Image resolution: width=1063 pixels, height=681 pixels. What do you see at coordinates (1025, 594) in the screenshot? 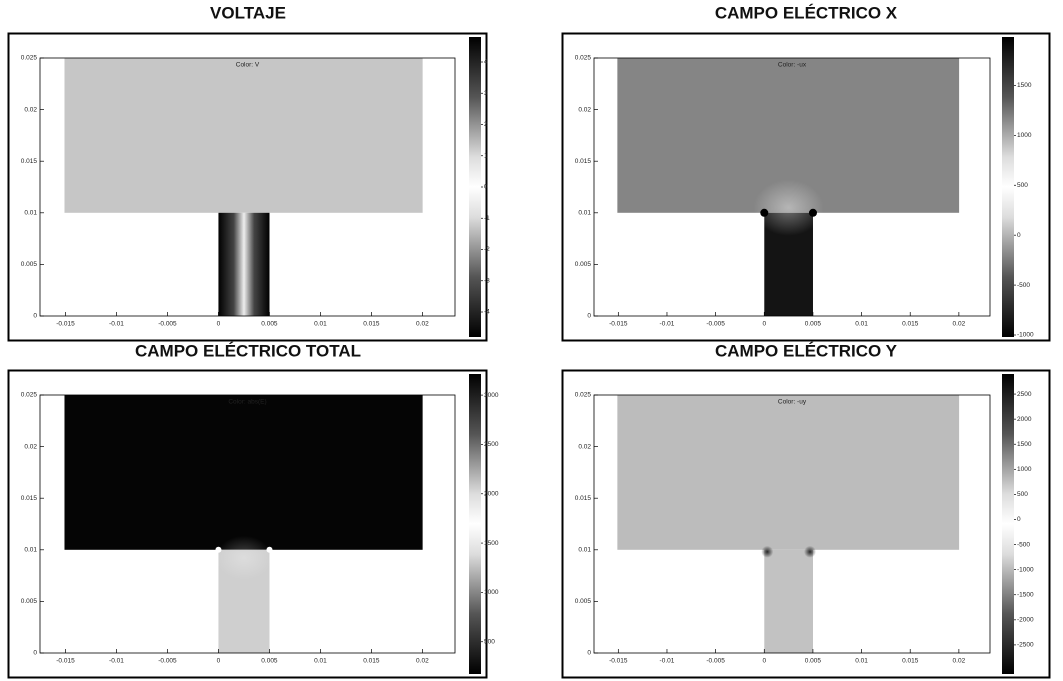
I see `colorbar-tick-label: -1500` at bounding box center [1025, 594].